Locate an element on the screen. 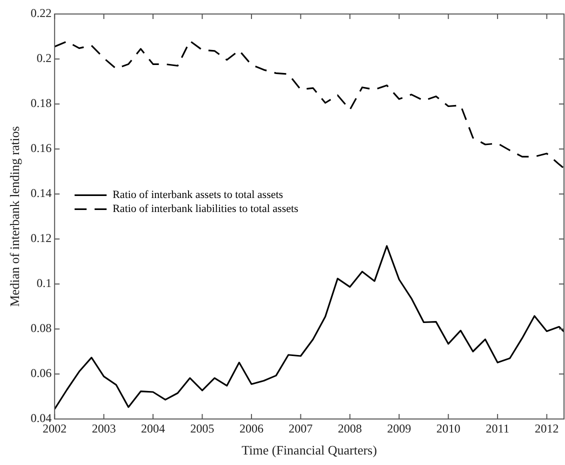  y-tick-label: 0.06 is located at coordinates (41, 373).